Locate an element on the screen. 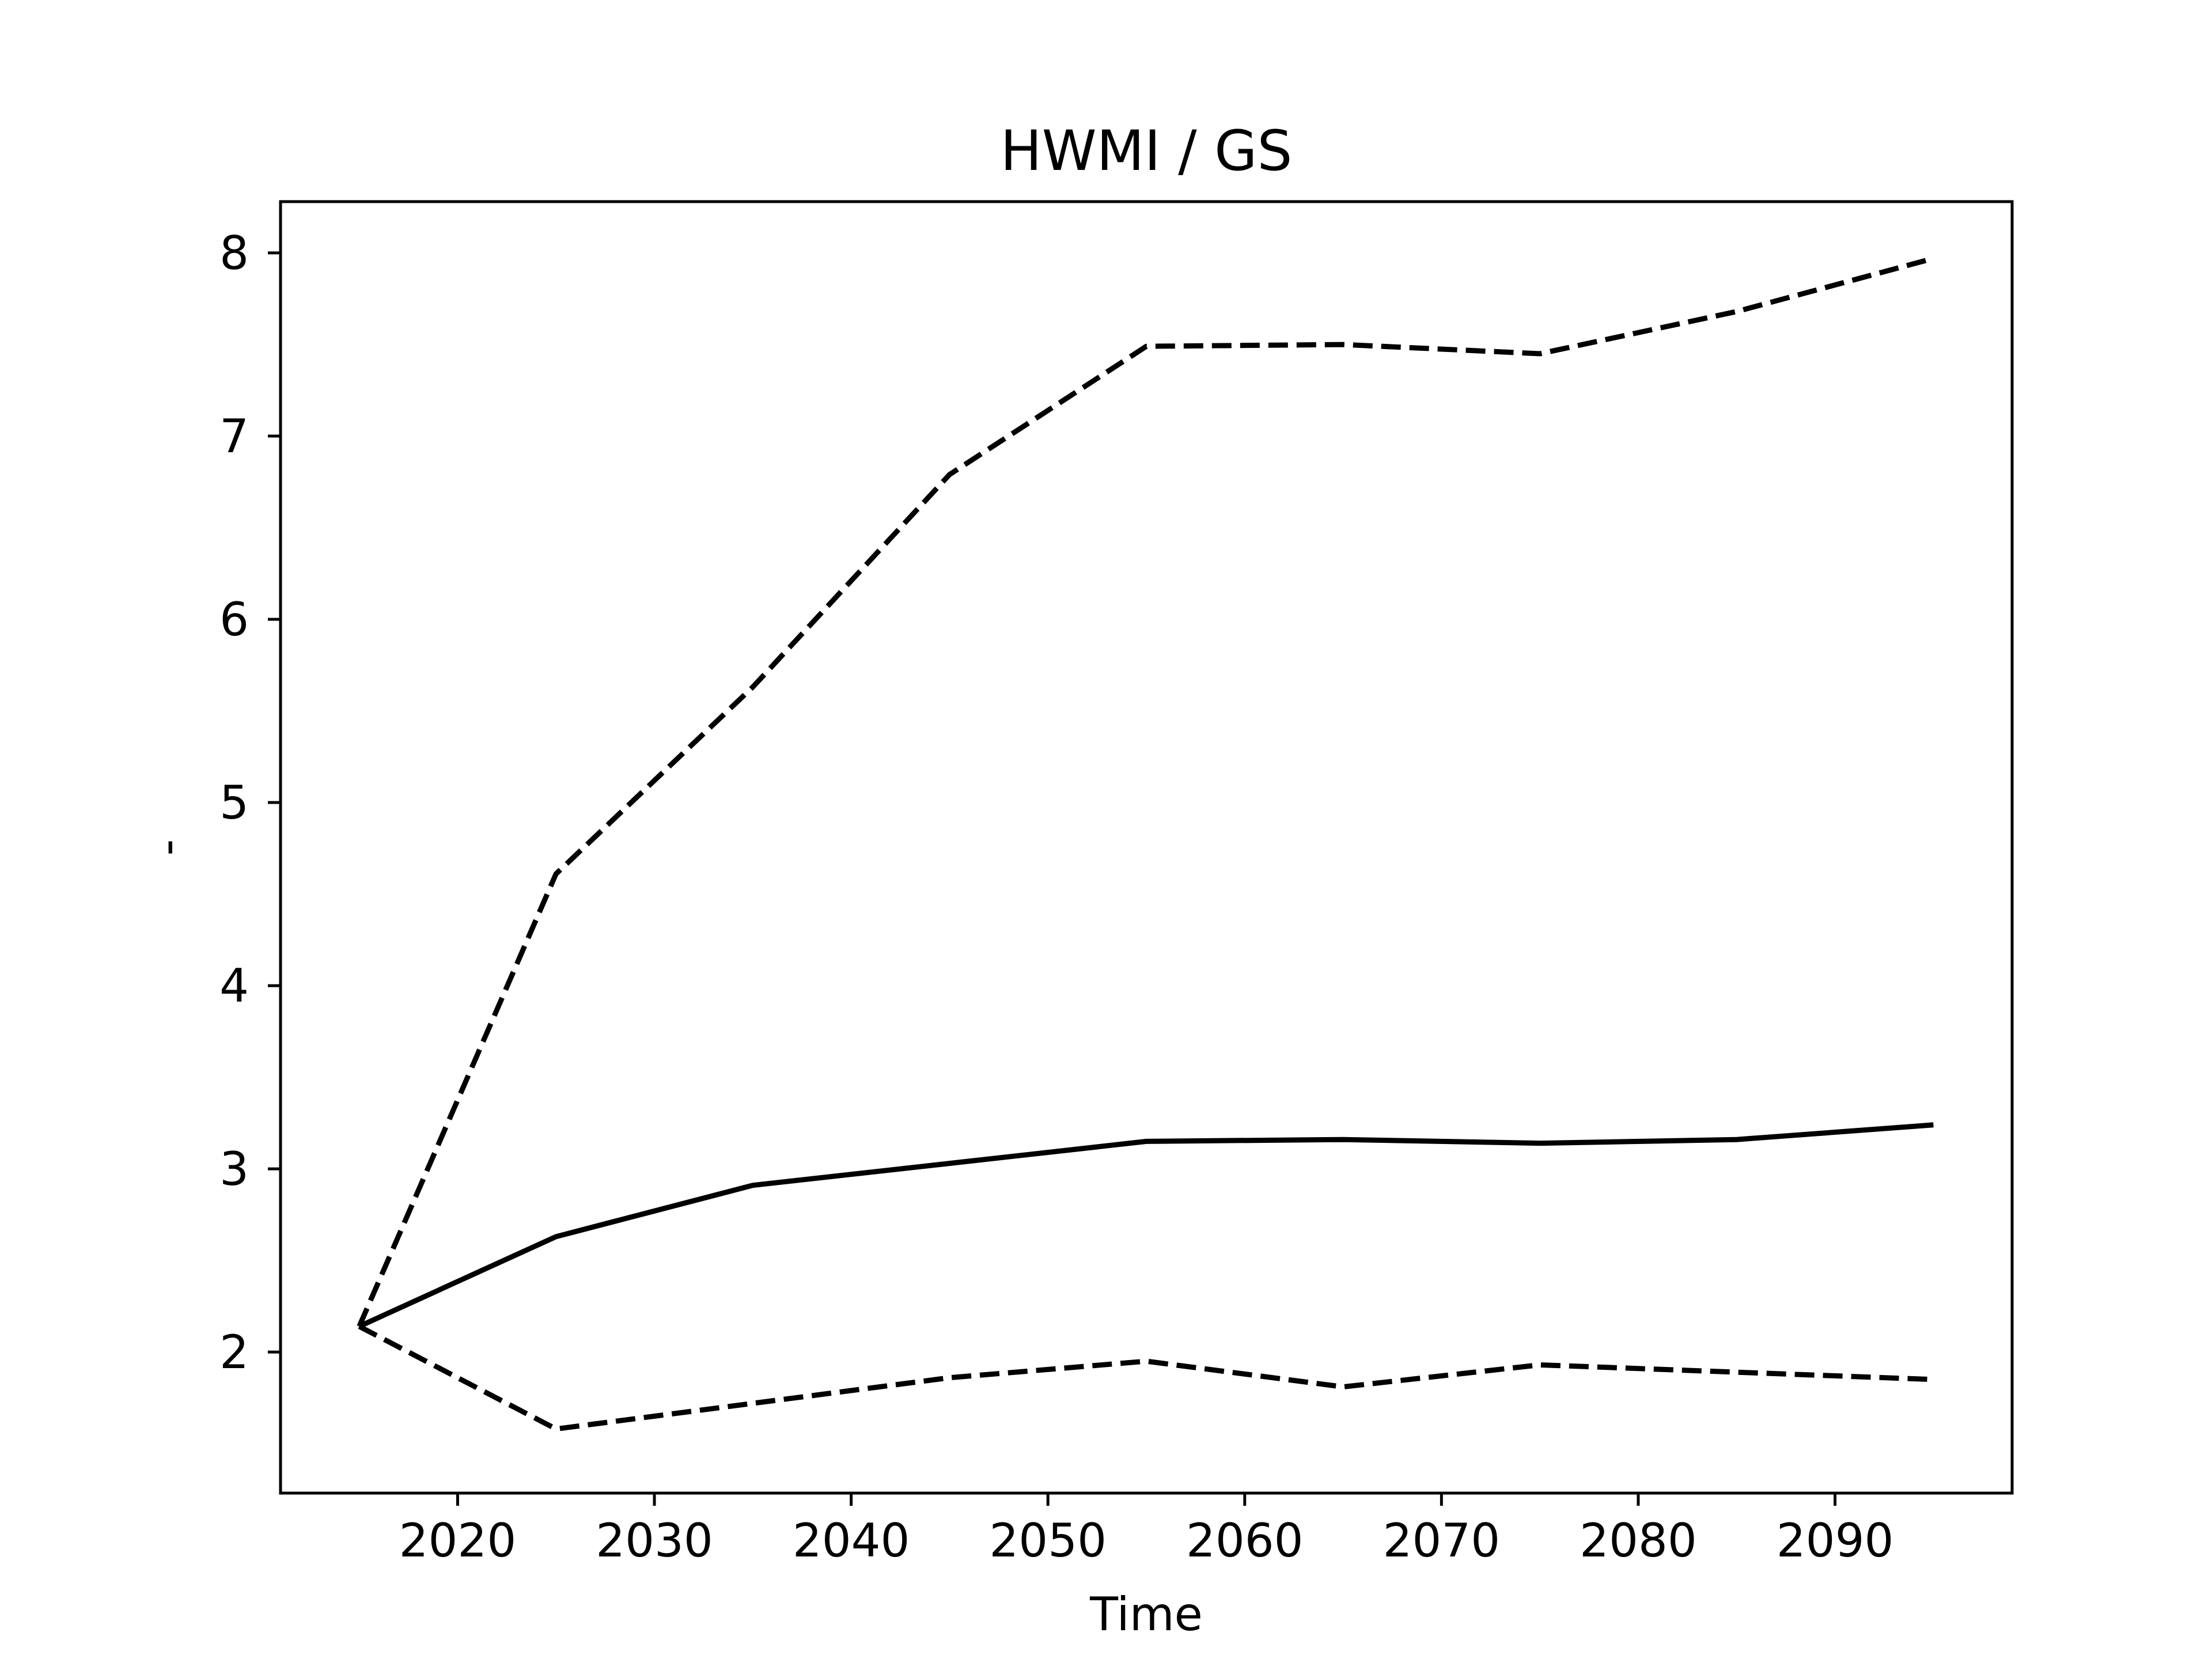 The image size is (2212, 1659). x-axis: 2020 2030 2040 2050 2060 2070 2080 2090 is located at coordinates (1146, 1530).